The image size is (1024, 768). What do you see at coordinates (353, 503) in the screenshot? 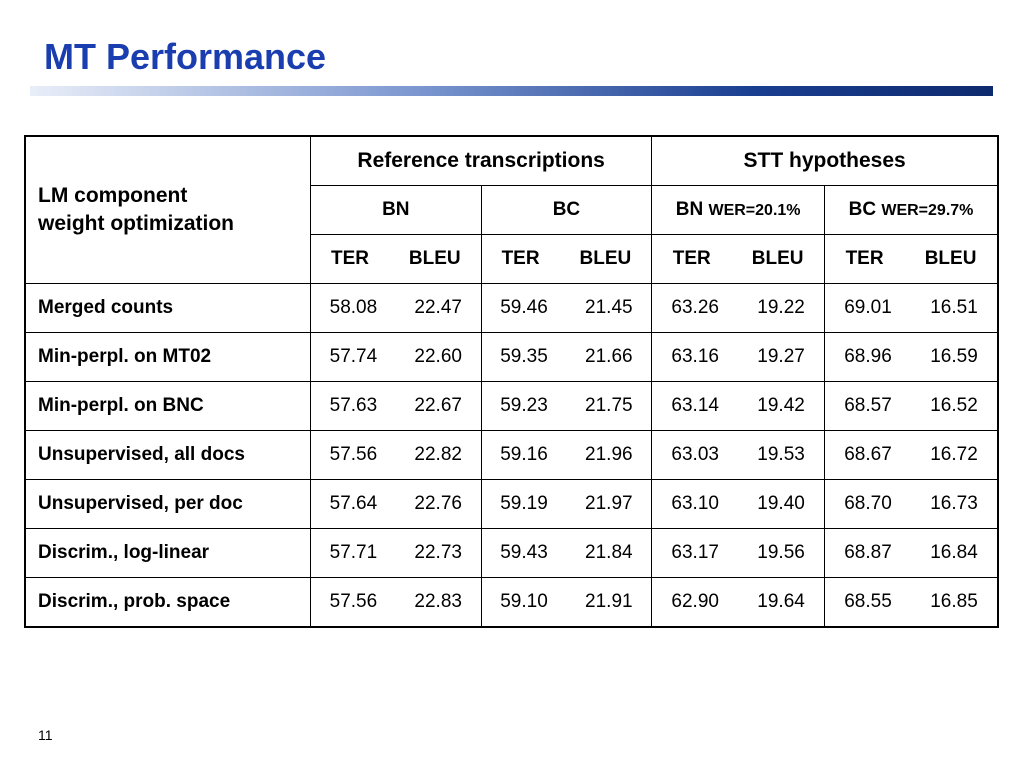
I see `ter-value: 57.64` at bounding box center [353, 503].